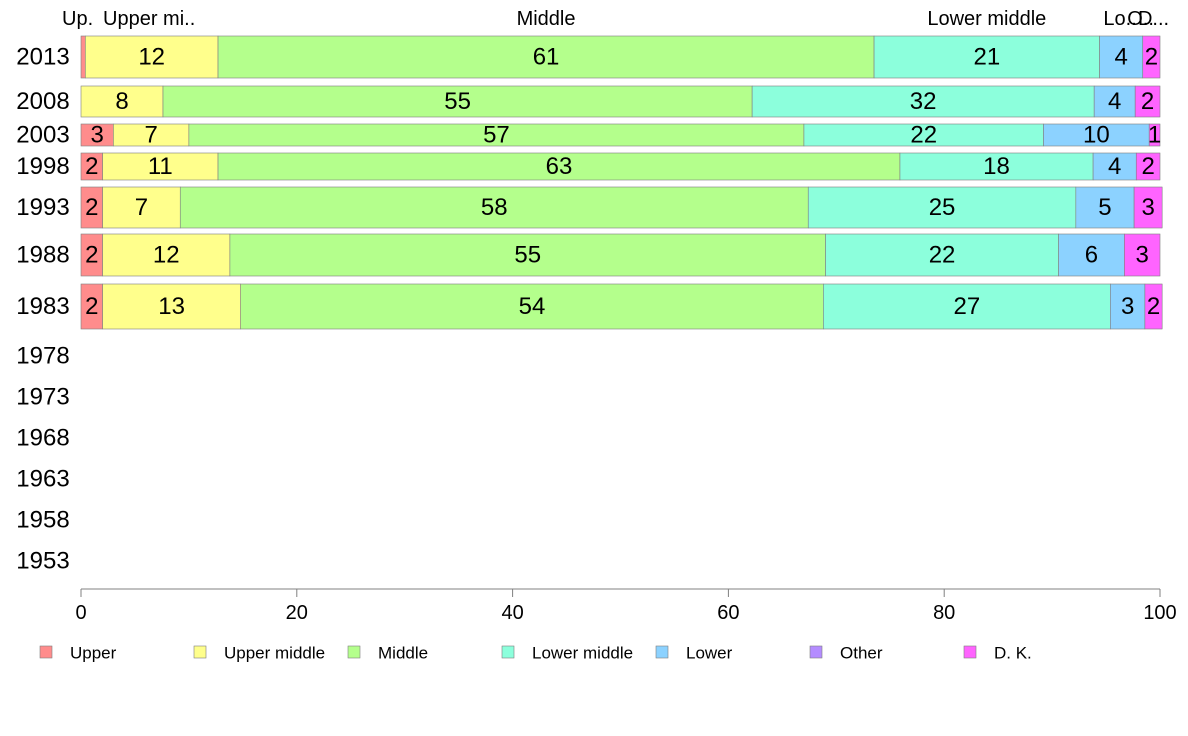 The width and height of the screenshot is (1188, 736). I want to click on x-axis: 0 20 40 60 80 100, so click(626, 606).